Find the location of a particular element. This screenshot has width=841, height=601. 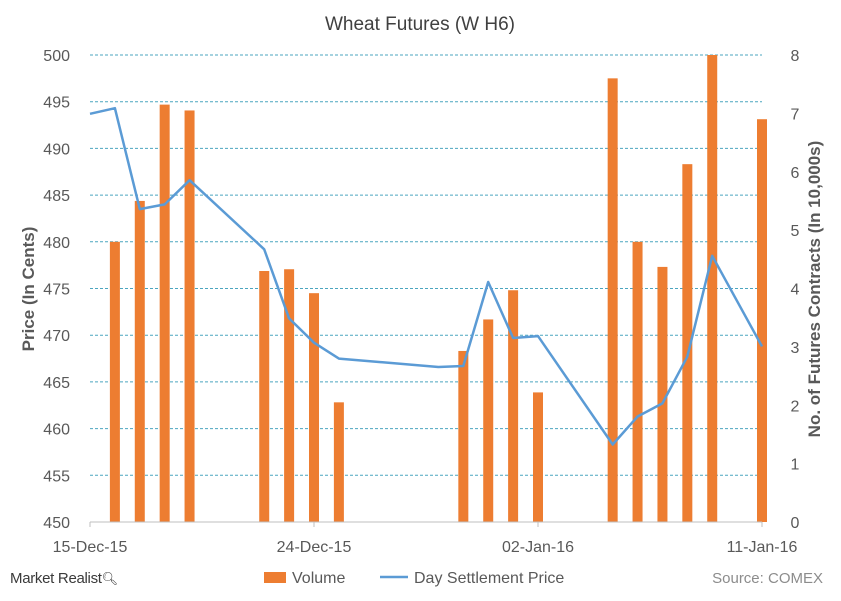

right-tick-label: 4 is located at coordinates (795, 290).